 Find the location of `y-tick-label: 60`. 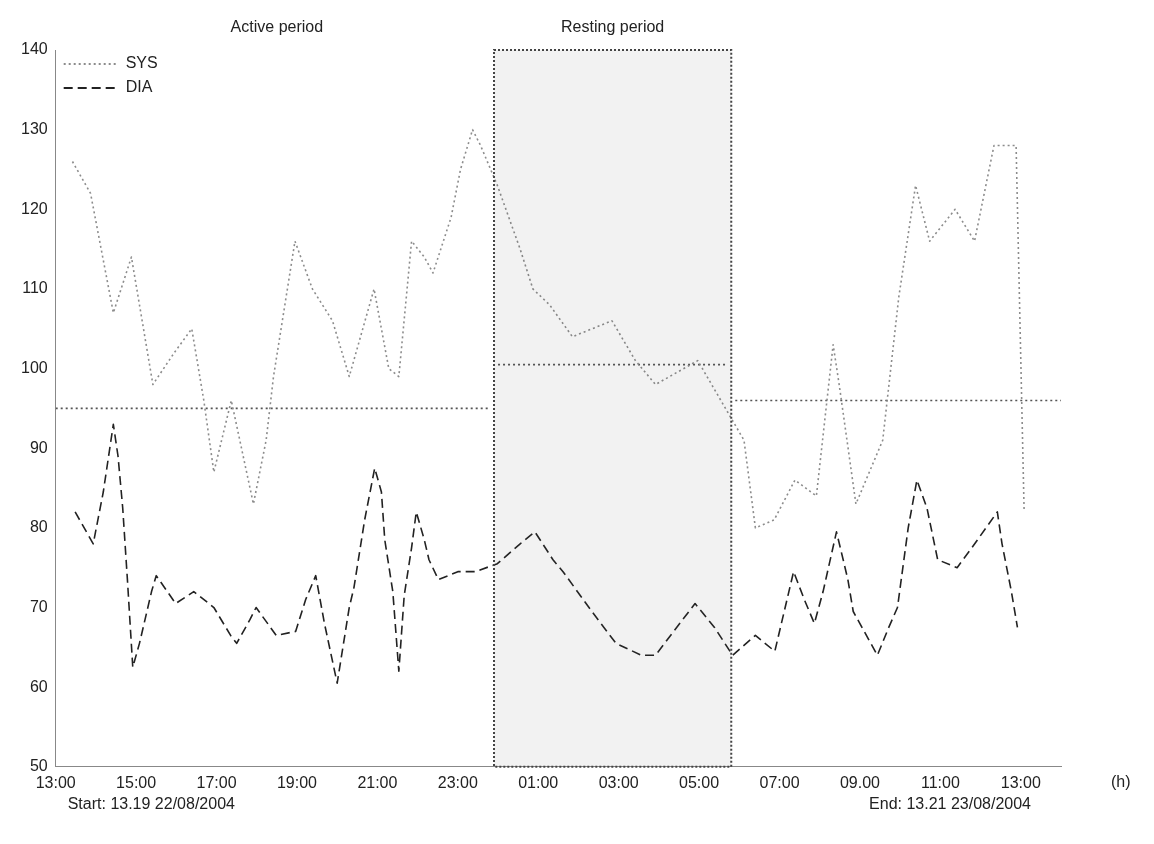

y-tick-label: 60 is located at coordinates (38, 686).